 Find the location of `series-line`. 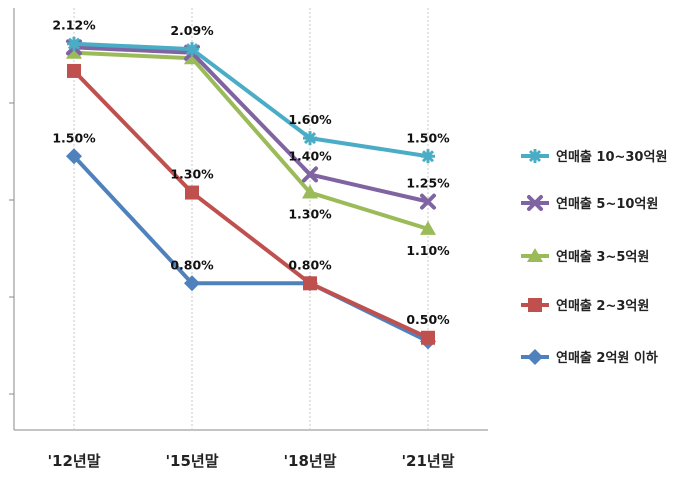

series-line is located at coordinates (251, 100).